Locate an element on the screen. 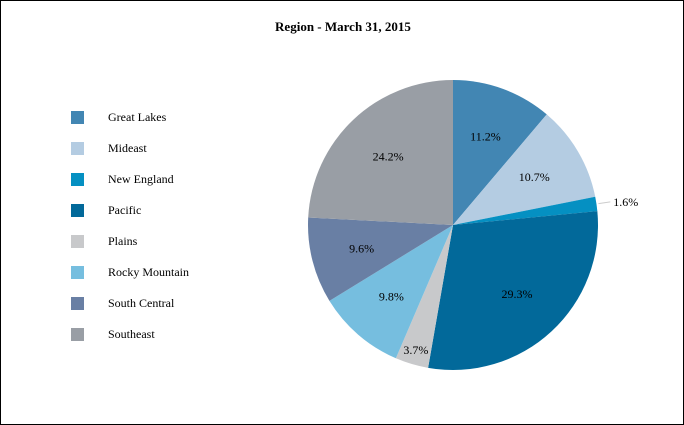 The image size is (684, 425). legend-label: Great Lakes is located at coordinates (137, 117).